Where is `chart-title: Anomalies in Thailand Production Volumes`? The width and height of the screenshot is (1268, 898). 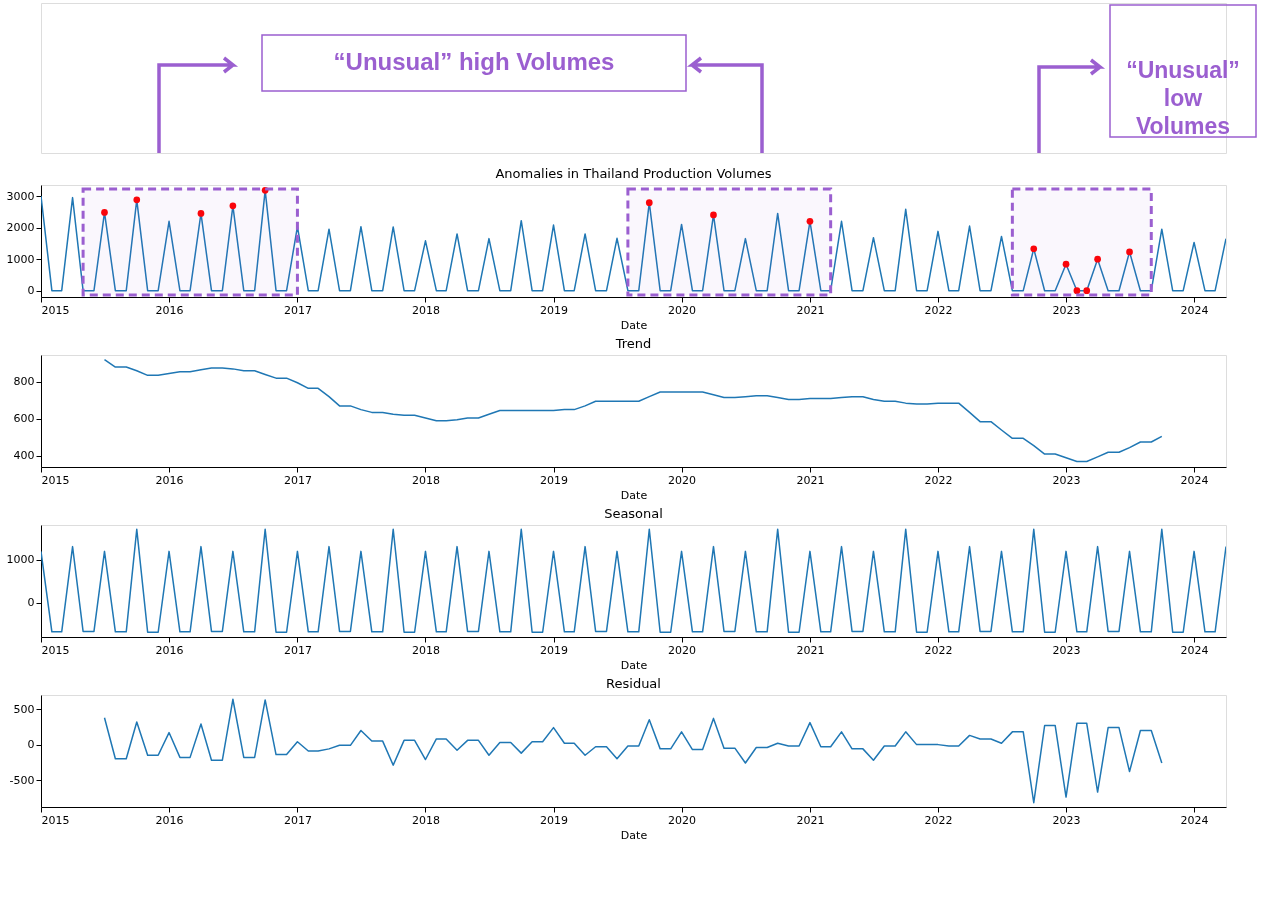 chart-title: Anomalies in Thailand Production Volumes is located at coordinates (633, 173).